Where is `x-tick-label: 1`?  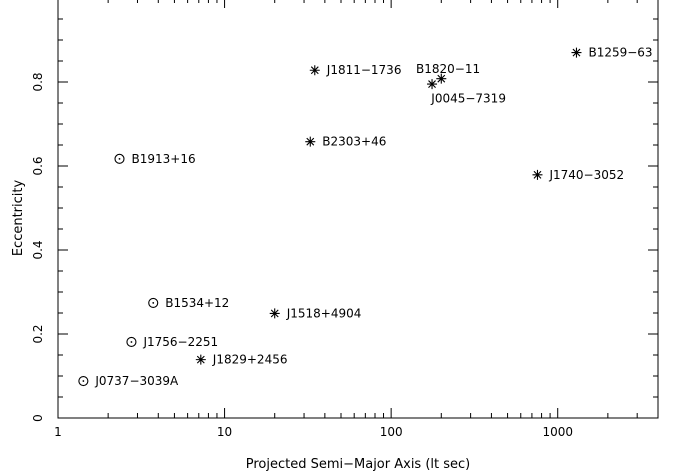 x-tick-label: 1 is located at coordinates (58, 432).